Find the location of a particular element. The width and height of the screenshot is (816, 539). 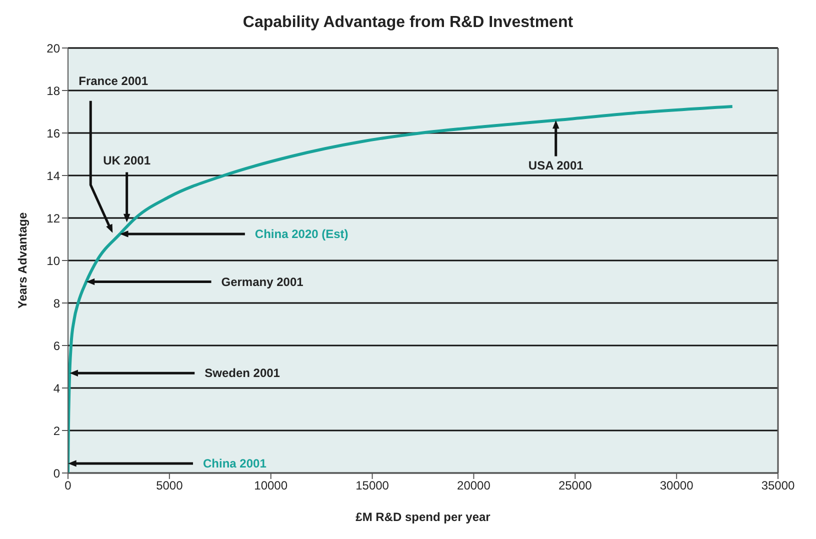

annotation: UK 2001 is located at coordinates (127, 160).